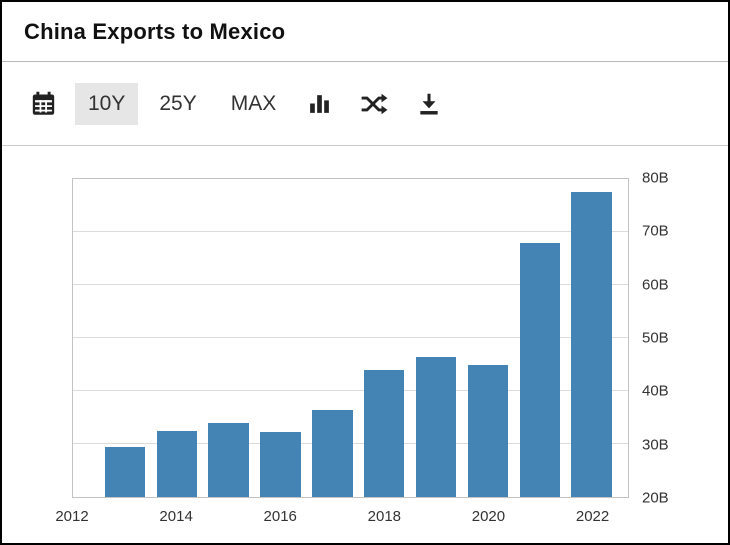  Describe the element at coordinates (655, 231) in the screenshot. I see `y-axis-tick-label: 70B` at that location.